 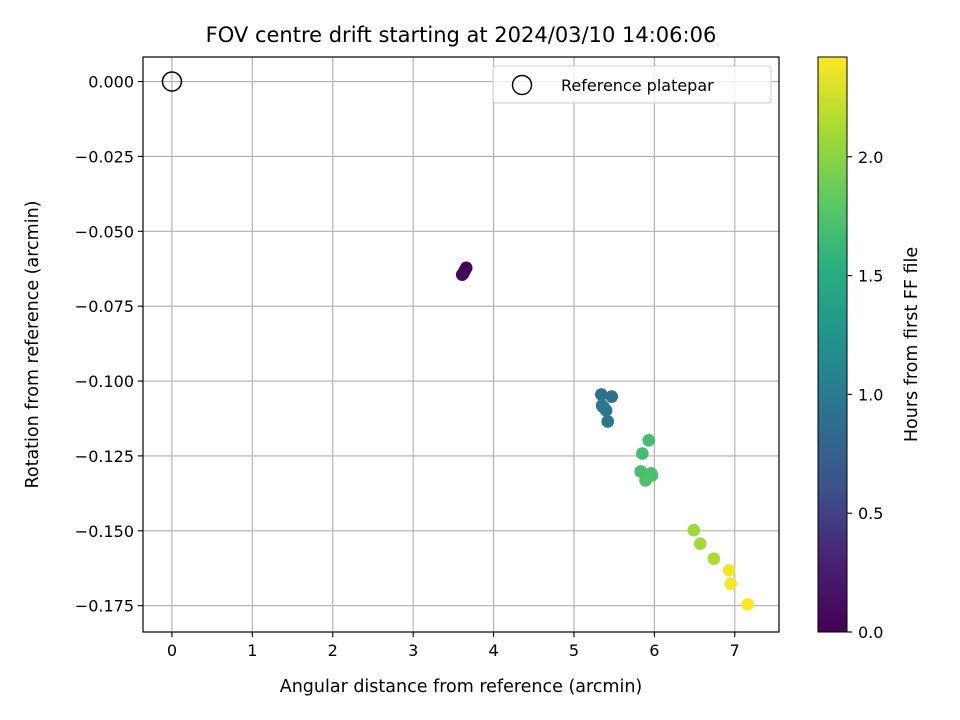 What do you see at coordinates (912, 344) in the screenshot?
I see `colorbar-label: Hours from first FF file` at bounding box center [912, 344].